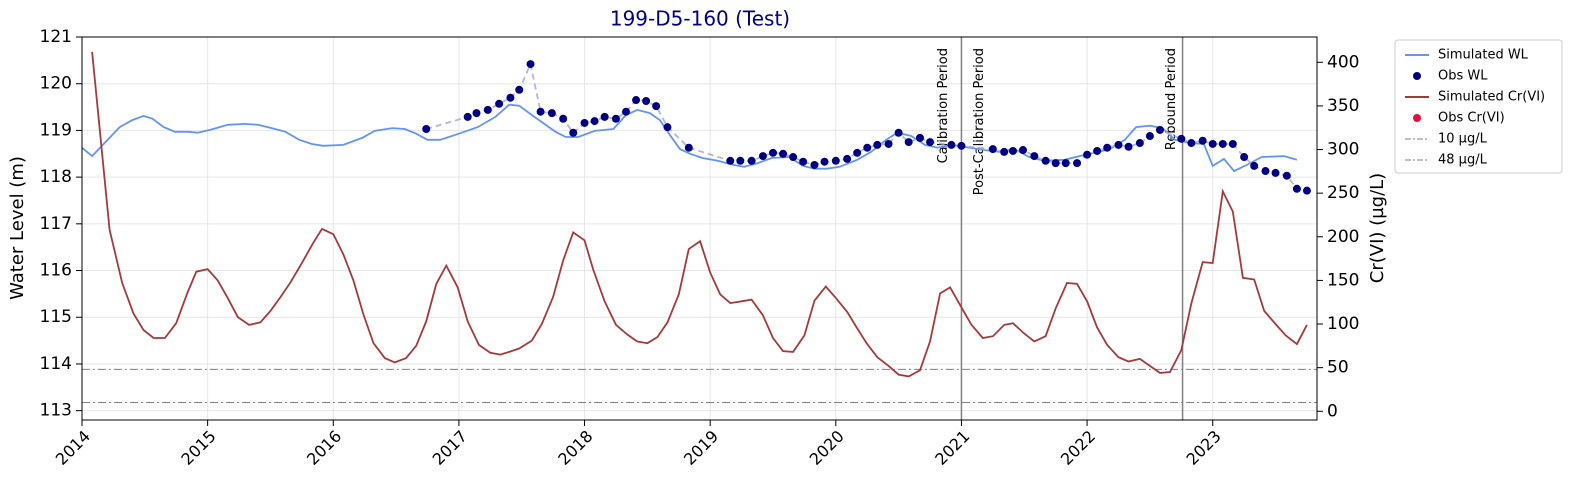 This screenshot has height=489, width=1572. I want to click on chart-title: 199-D5-160 (Test), so click(700, 19).